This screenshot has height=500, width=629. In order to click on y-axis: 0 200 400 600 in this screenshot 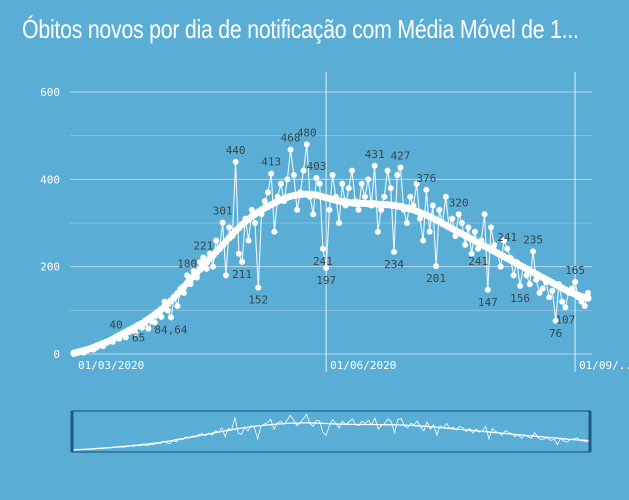, I will do `click(50, 223)`.